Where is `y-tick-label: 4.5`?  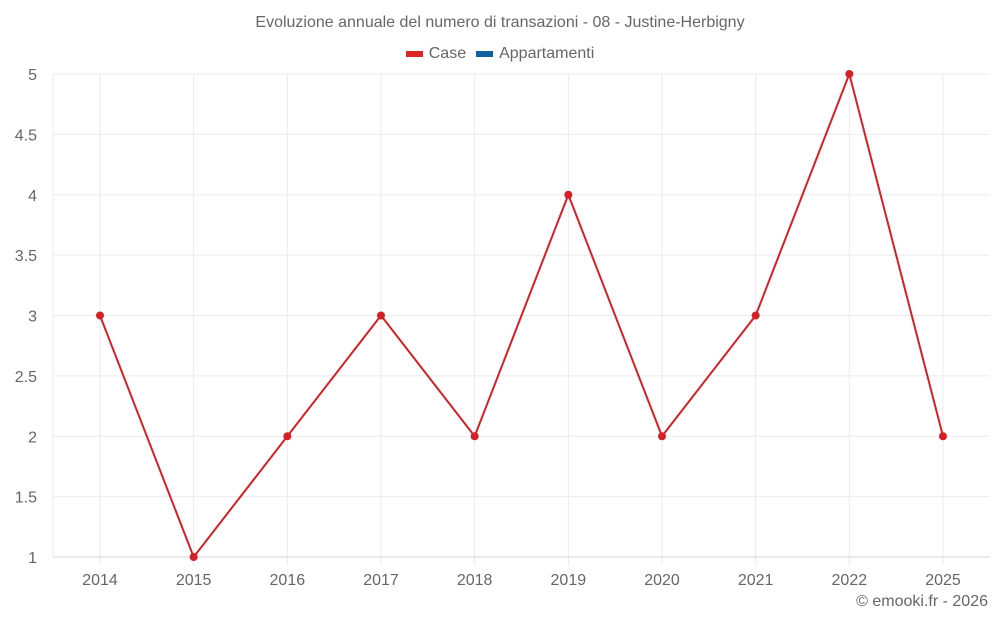 y-tick-label: 4.5 is located at coordinates (26, 135).